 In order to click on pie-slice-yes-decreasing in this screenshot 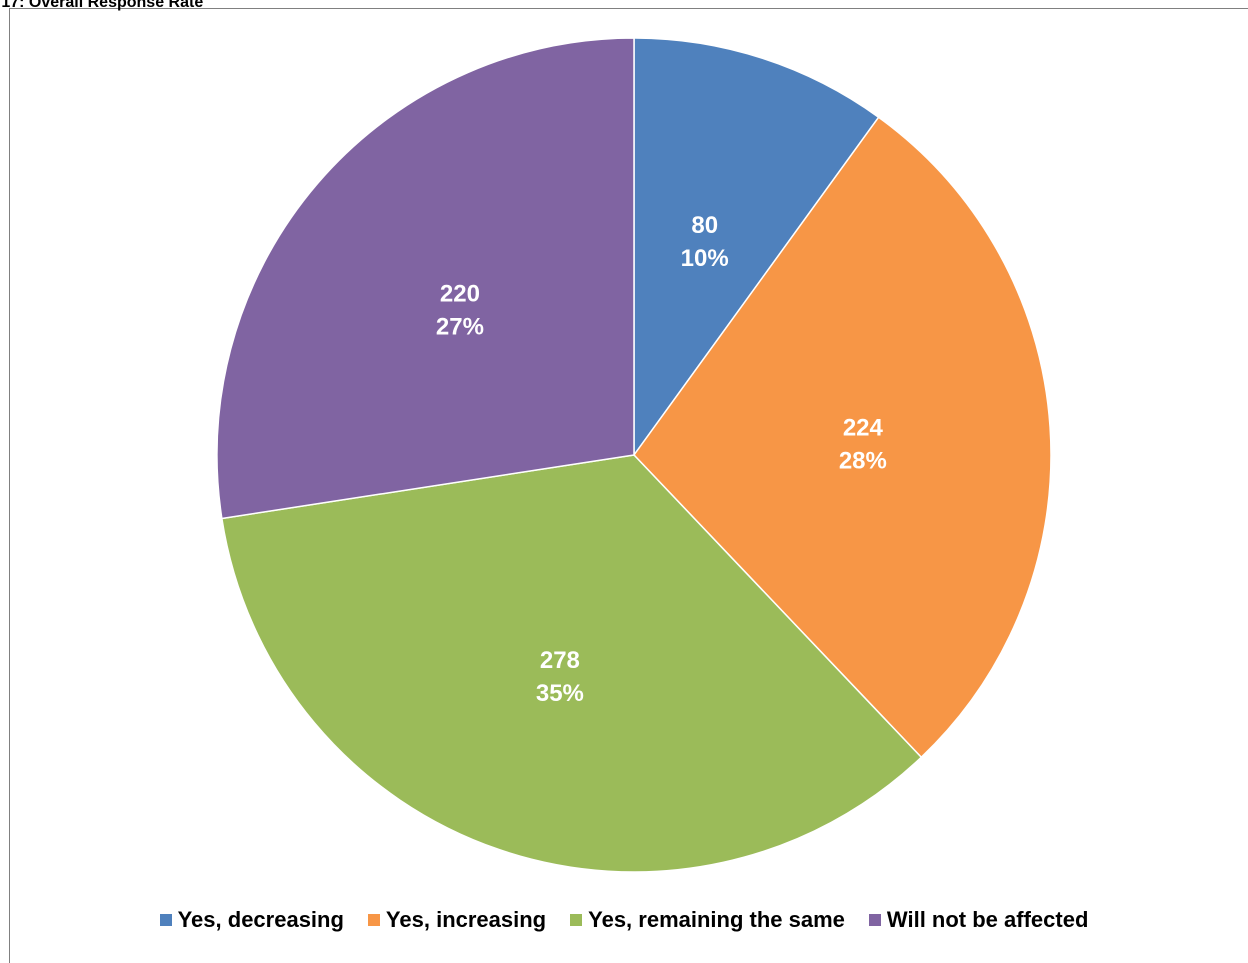, I will do `click(756, 247)`.